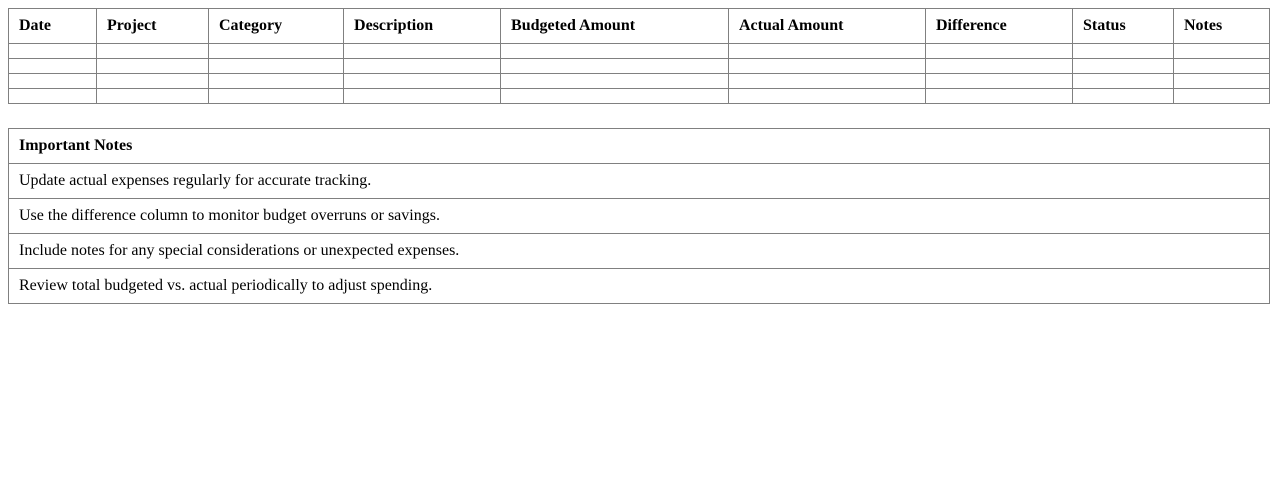 The width and height of the screenshot is (1278, 501). What do you see at coordinates (276, 26) in the screenshot?
I see `column-header-category: Category` at bounding box center [276, 26].